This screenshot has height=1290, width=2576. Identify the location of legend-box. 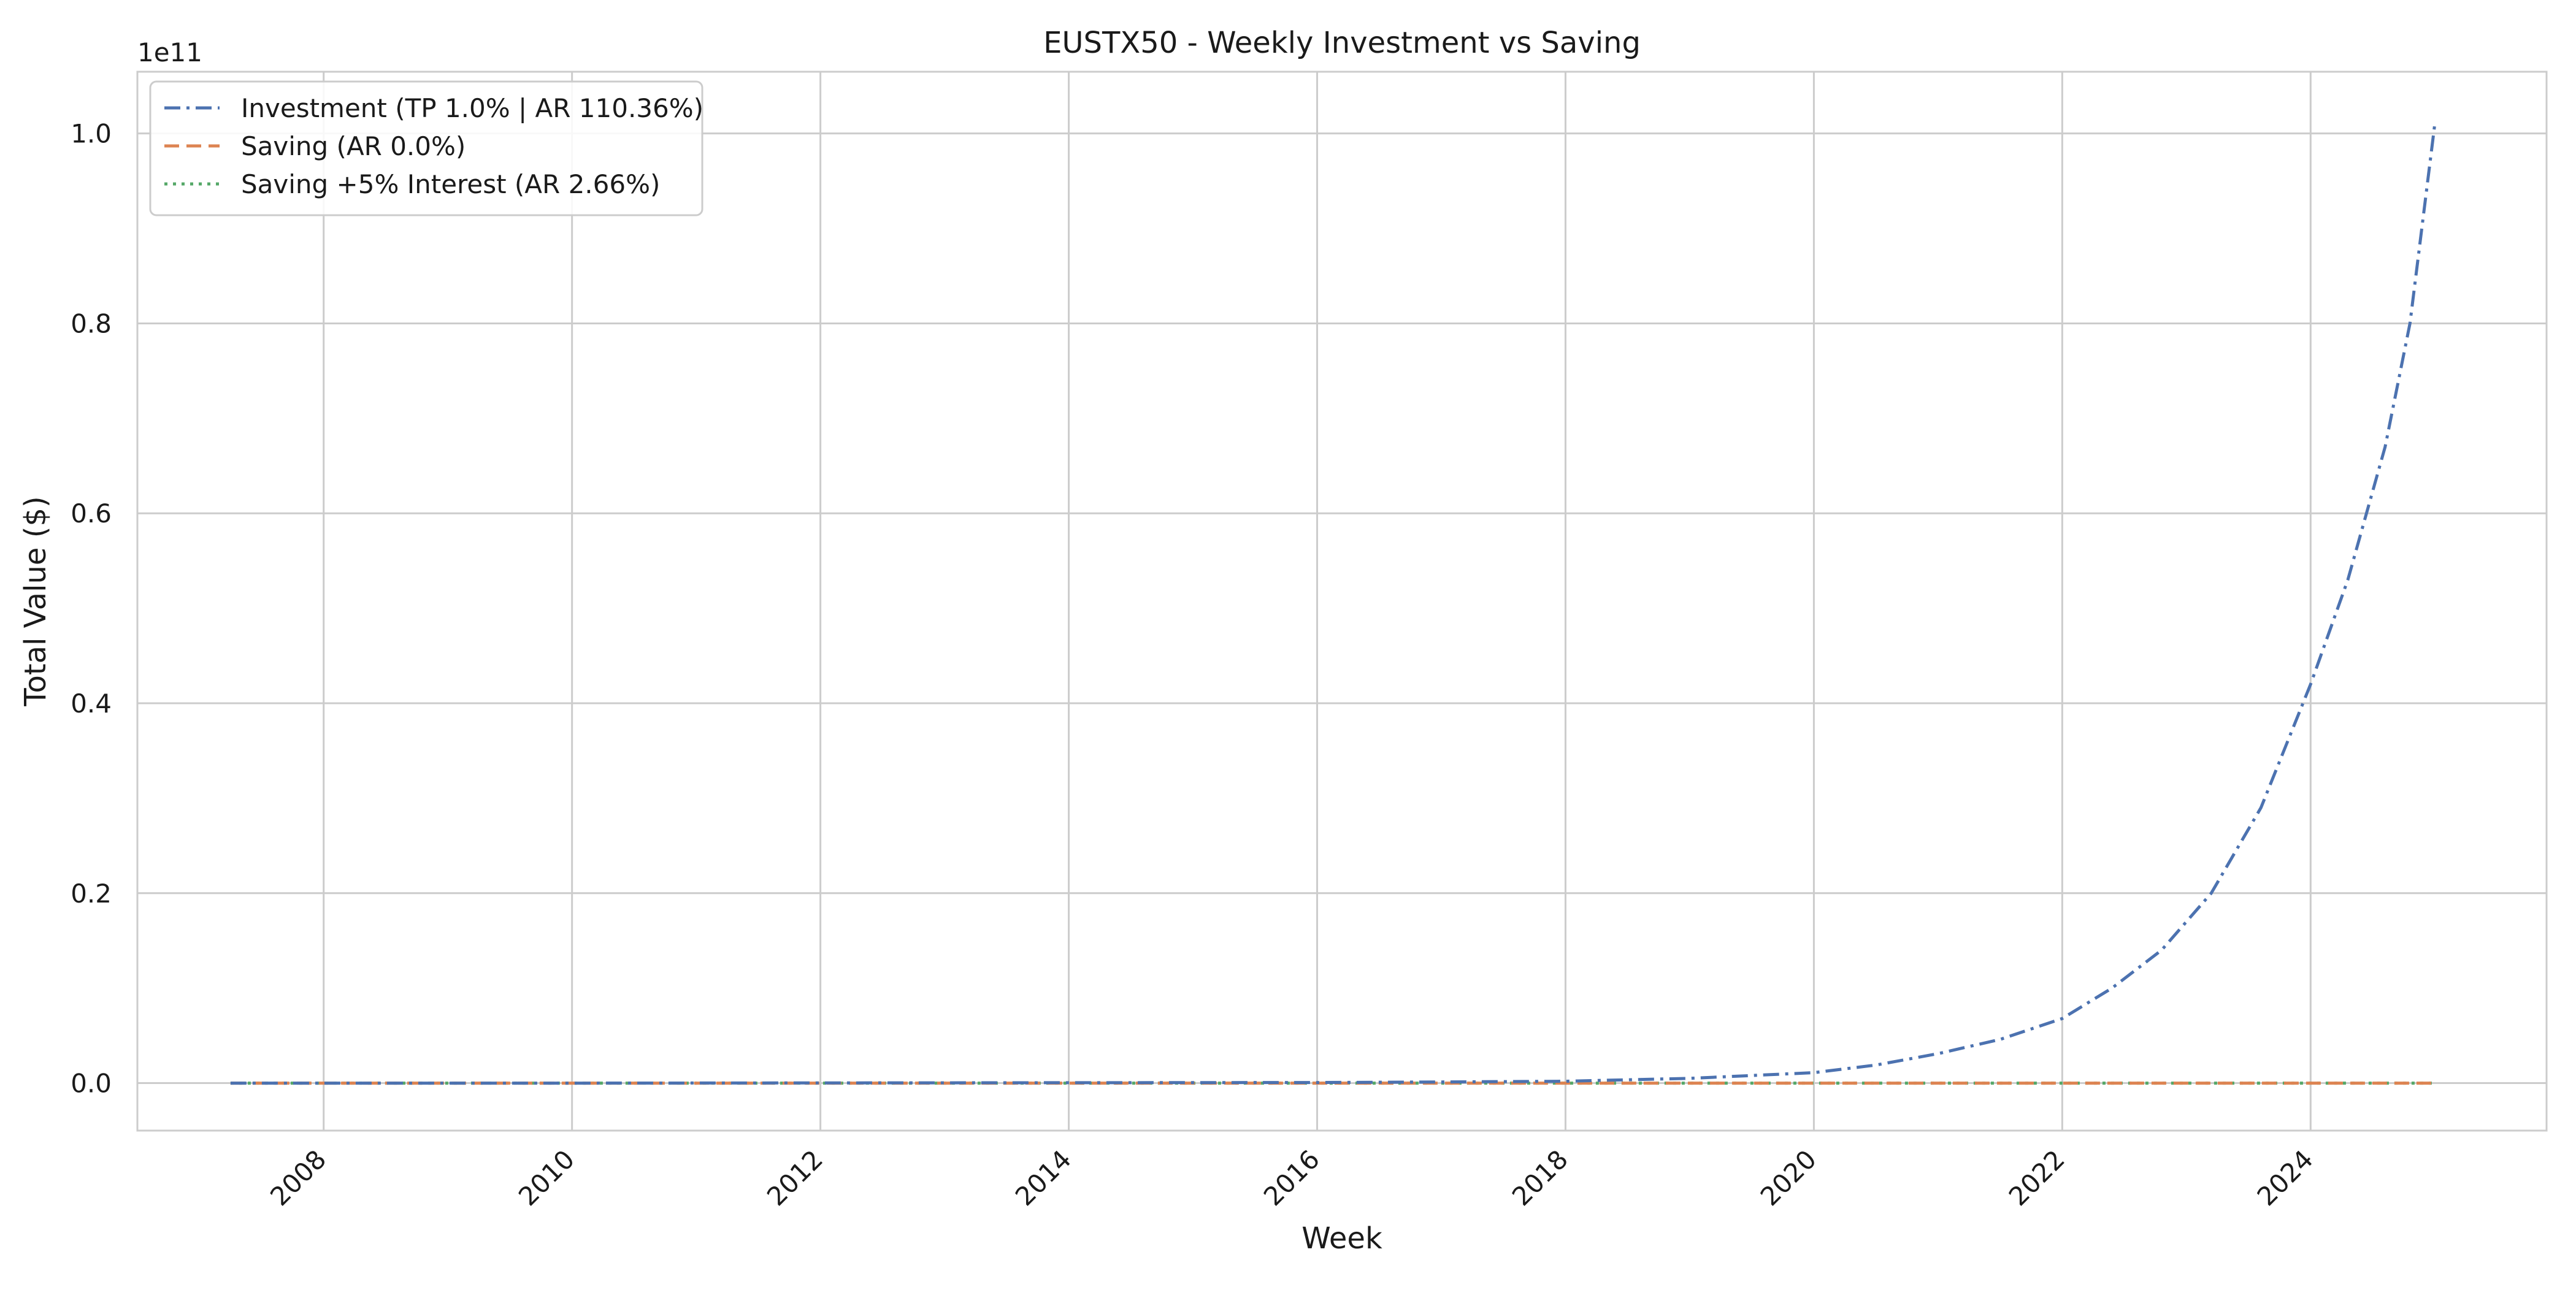
(426, 148).